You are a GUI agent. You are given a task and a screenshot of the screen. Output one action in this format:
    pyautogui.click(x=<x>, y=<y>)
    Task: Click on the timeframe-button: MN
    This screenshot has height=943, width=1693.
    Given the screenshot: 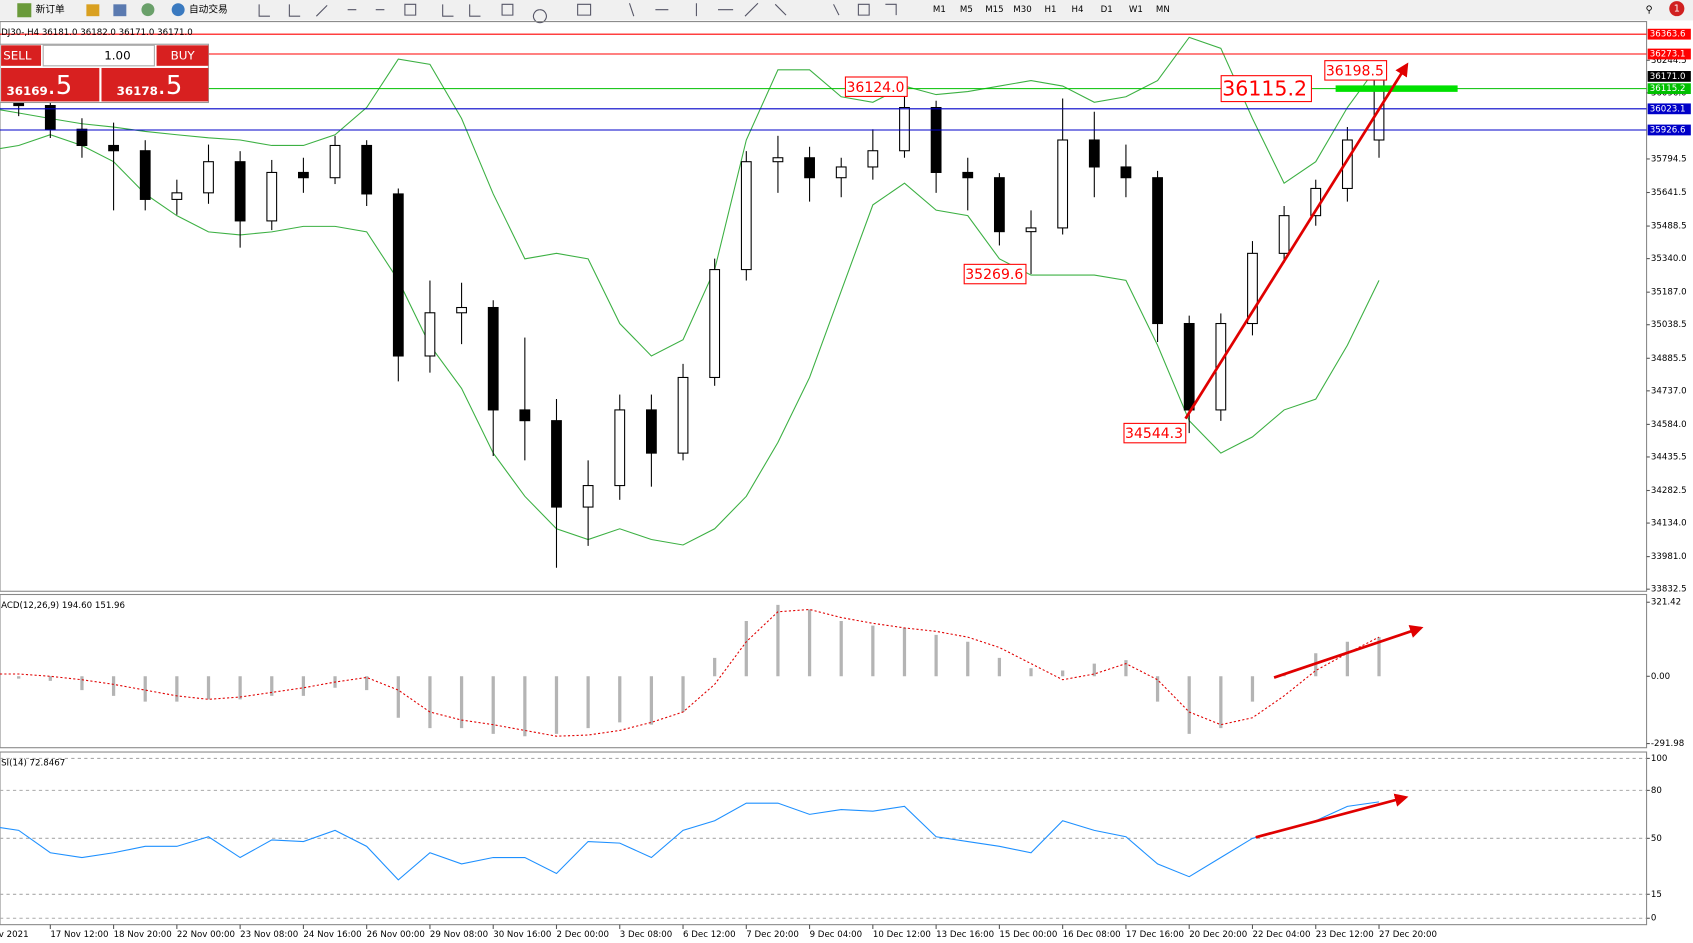 What is the action you would take?
    pyautogui.click(x=1163, y=10)
    